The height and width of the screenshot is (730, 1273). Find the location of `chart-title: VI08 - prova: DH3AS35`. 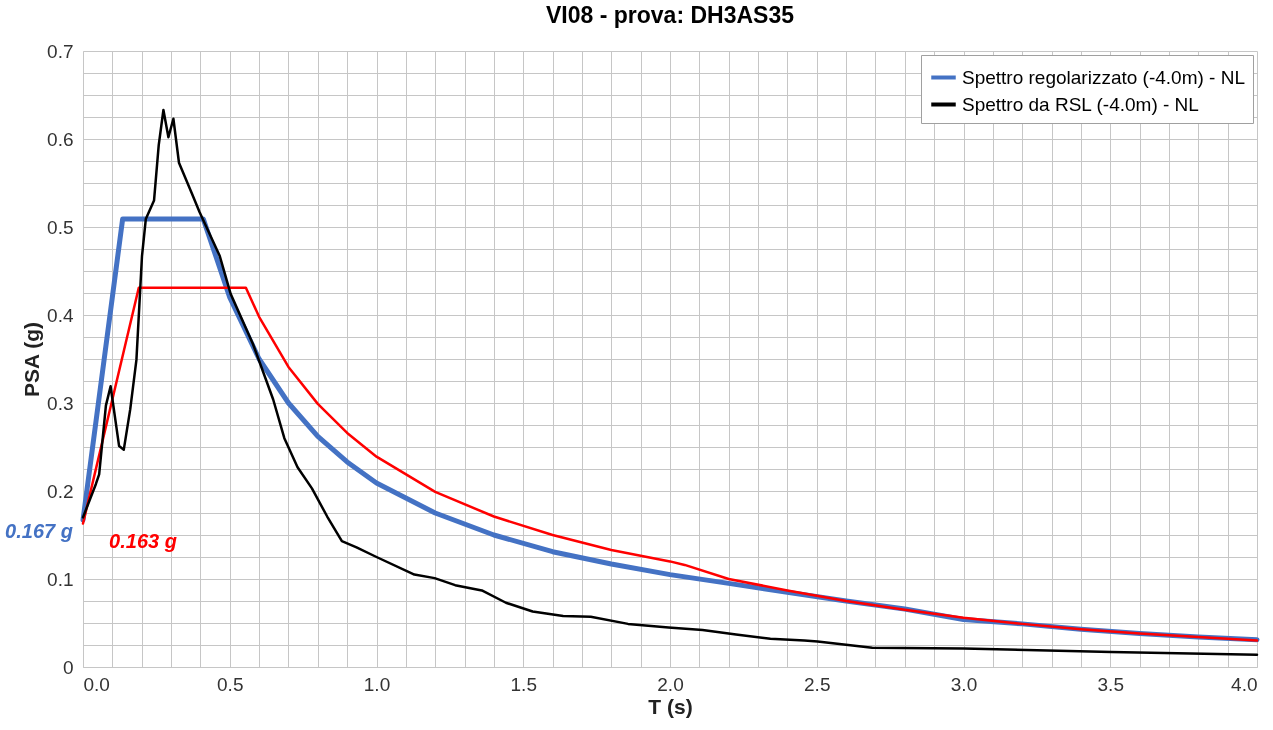

chart-title: VI08 - prova: DH3AS35 is located at coordinates (670, 15).